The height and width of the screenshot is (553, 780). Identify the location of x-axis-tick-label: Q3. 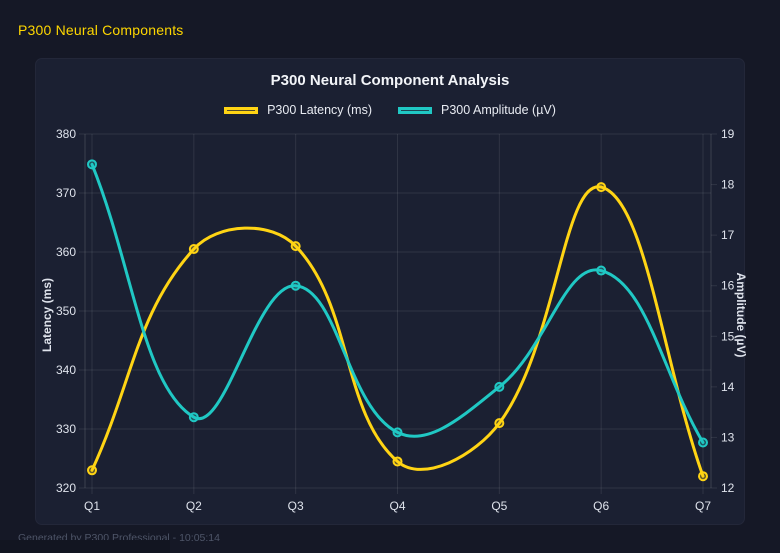
(296, 506).